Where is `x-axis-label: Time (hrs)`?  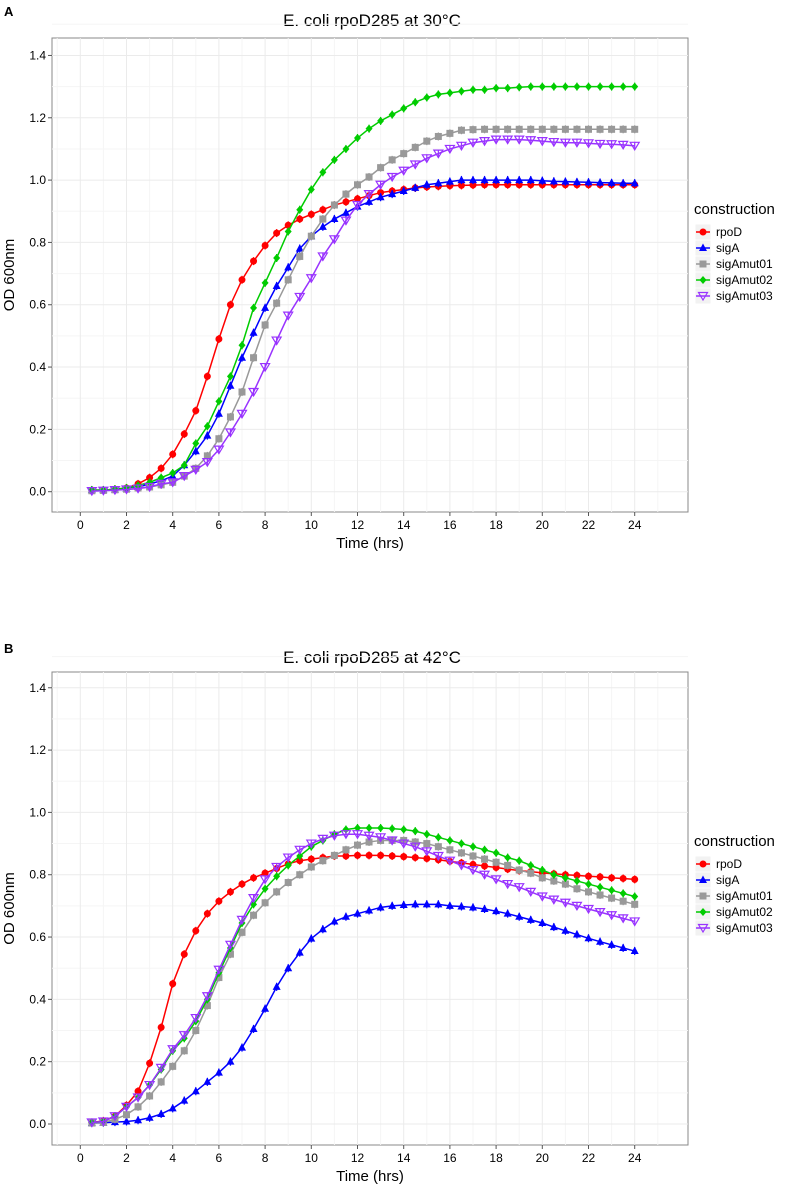
x-axis-label: Time (hrs) is located at coordinates (370, 543).